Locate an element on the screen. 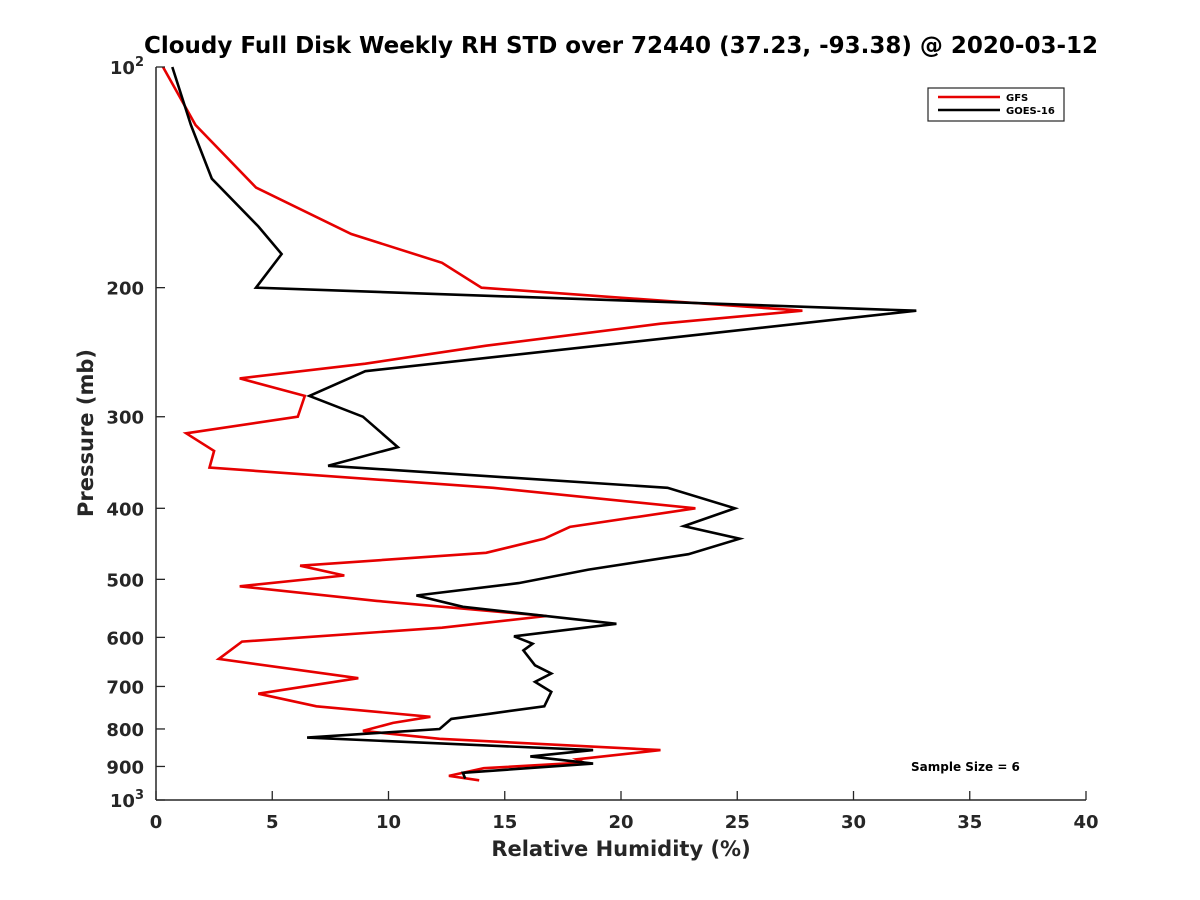 Image resolution: width=1200 pixels, height=900 pixels. x-tick-label: 30 is located at coordinates (853, 822).